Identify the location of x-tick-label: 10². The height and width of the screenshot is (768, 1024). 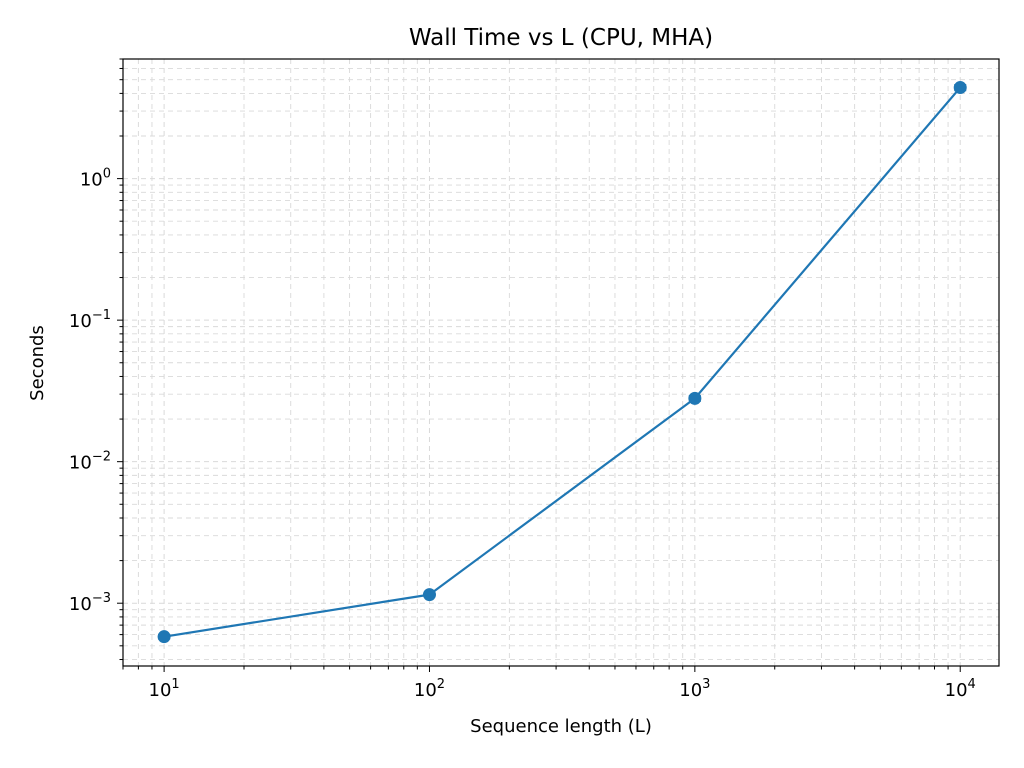
(429, 689).